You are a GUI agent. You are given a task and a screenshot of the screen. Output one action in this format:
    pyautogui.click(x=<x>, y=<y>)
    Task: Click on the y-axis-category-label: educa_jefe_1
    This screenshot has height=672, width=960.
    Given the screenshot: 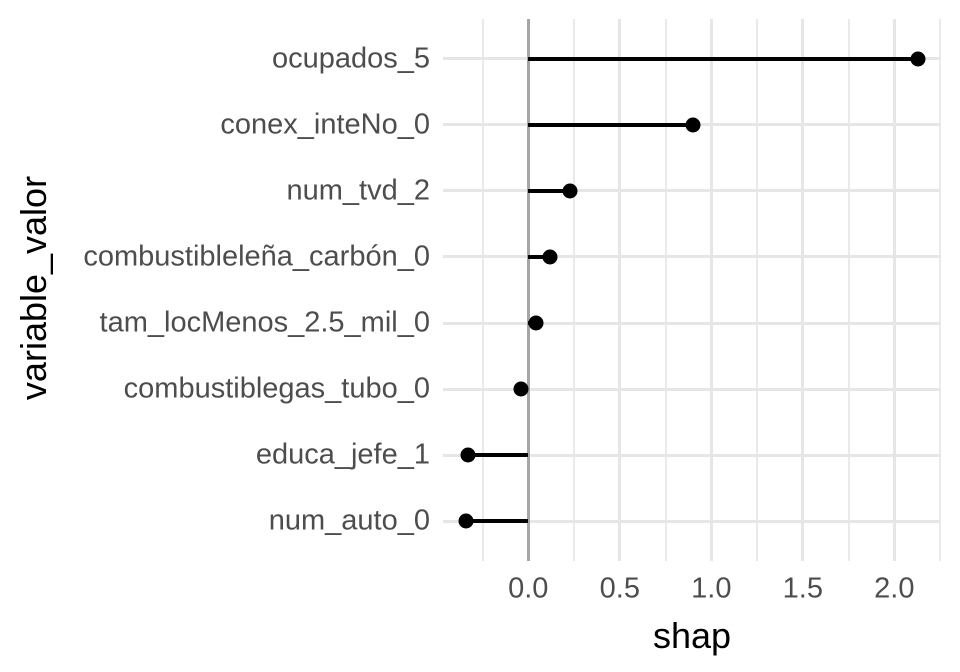 What is the action you would take?
    pyautogui.click(x=342, y=454)
    